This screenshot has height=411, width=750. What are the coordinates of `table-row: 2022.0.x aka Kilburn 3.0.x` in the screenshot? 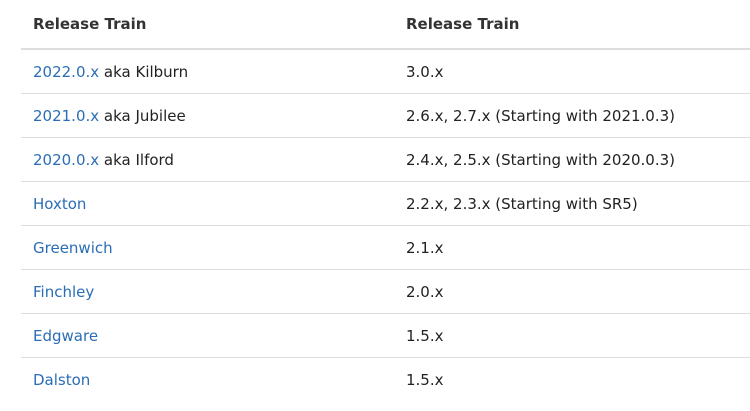 It's located at (385, 71).